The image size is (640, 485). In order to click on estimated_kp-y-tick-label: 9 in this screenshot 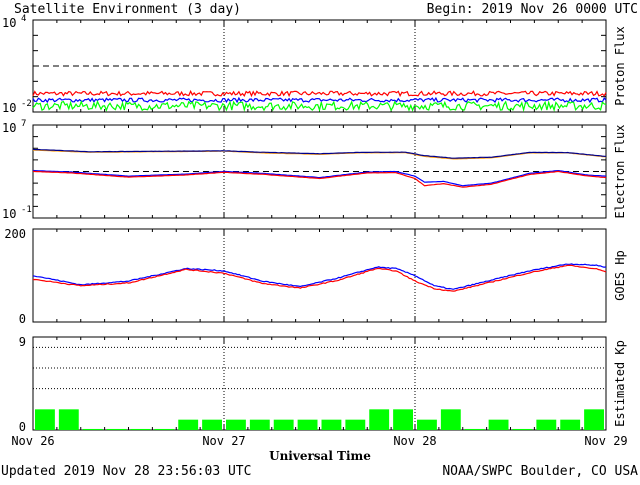, I will do `click(22, 342)`.